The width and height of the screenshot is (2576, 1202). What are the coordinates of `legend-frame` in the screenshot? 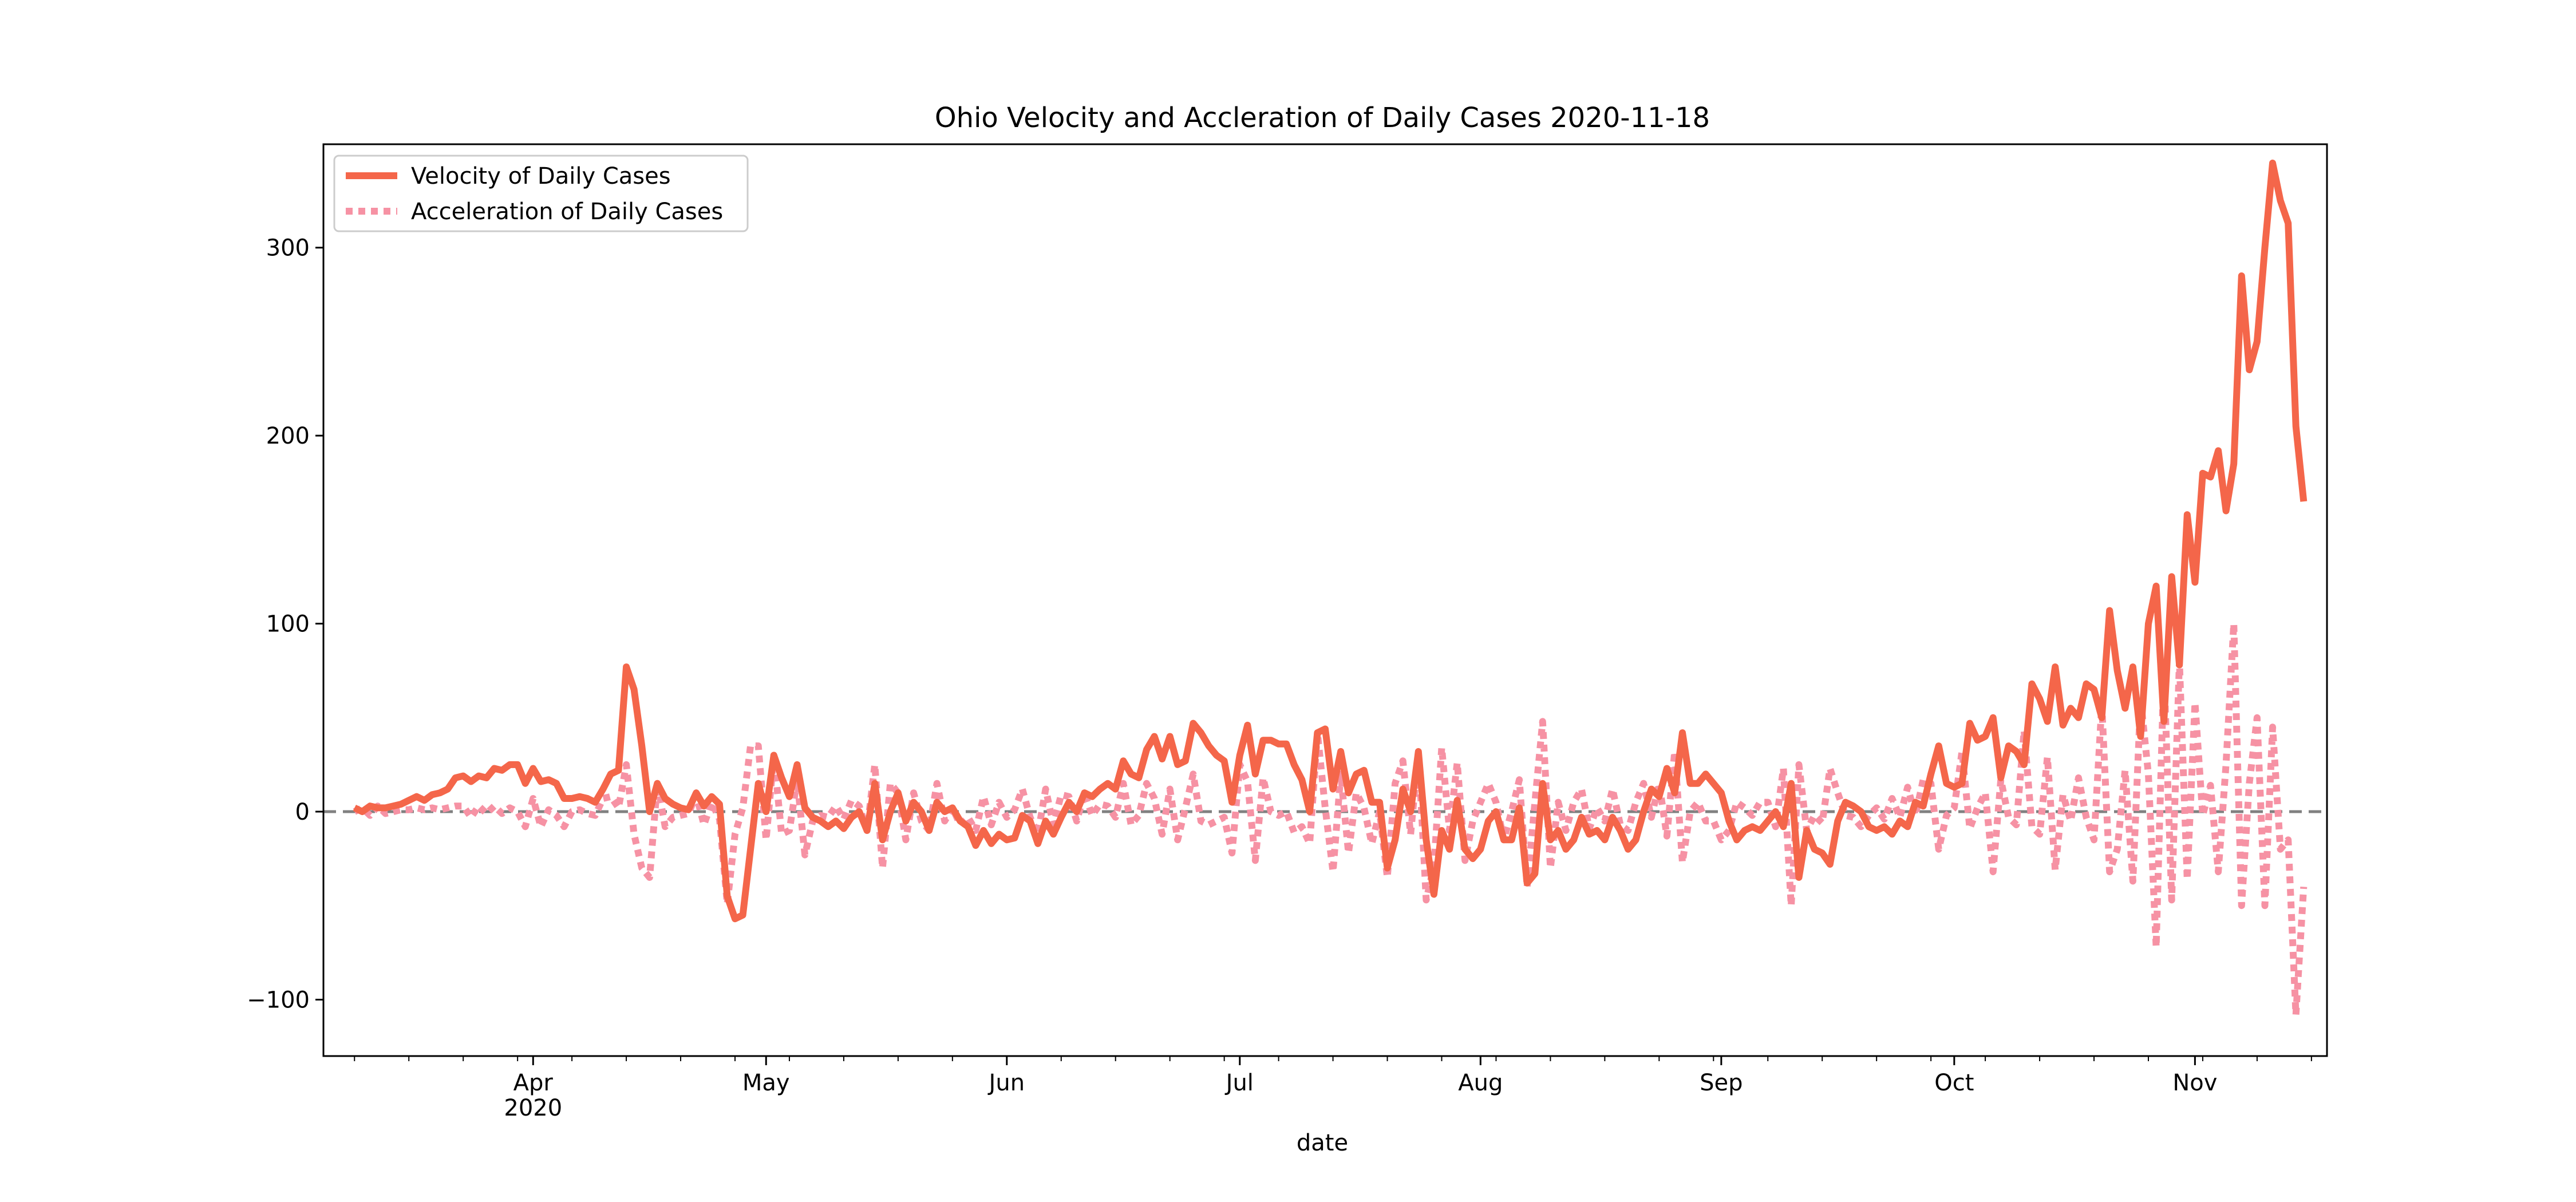 It's located at (541, 193).